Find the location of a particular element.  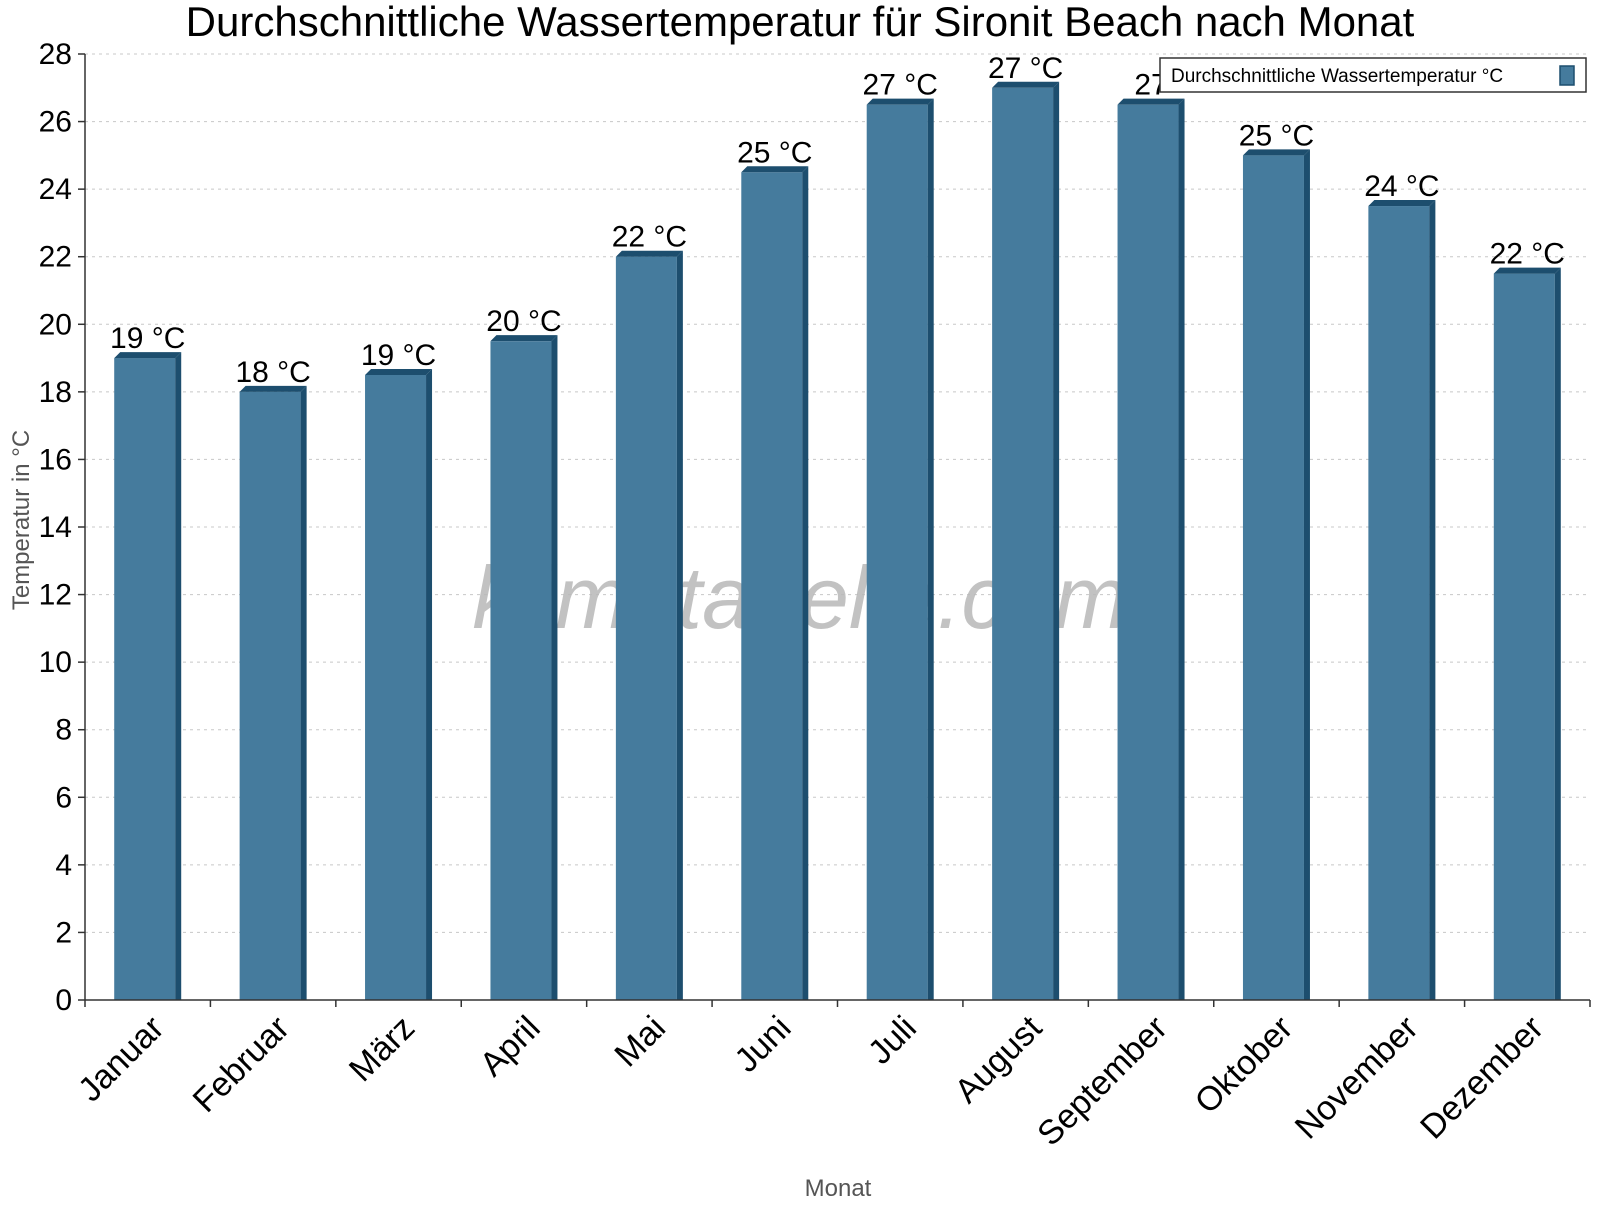

y-tick-label: 26 is located at coordinates (55, 122).